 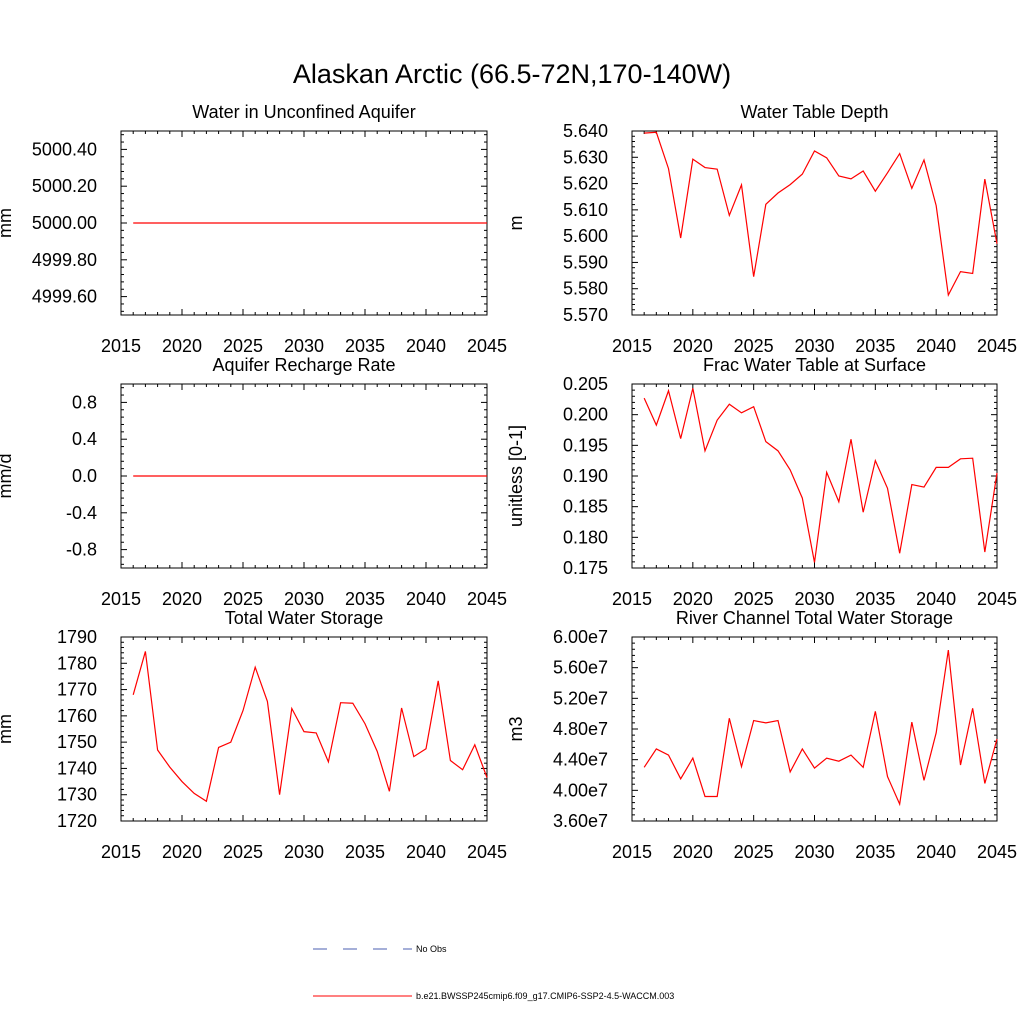 I want to click on y-tick-label: 0.8, so click(x=84, y=402).